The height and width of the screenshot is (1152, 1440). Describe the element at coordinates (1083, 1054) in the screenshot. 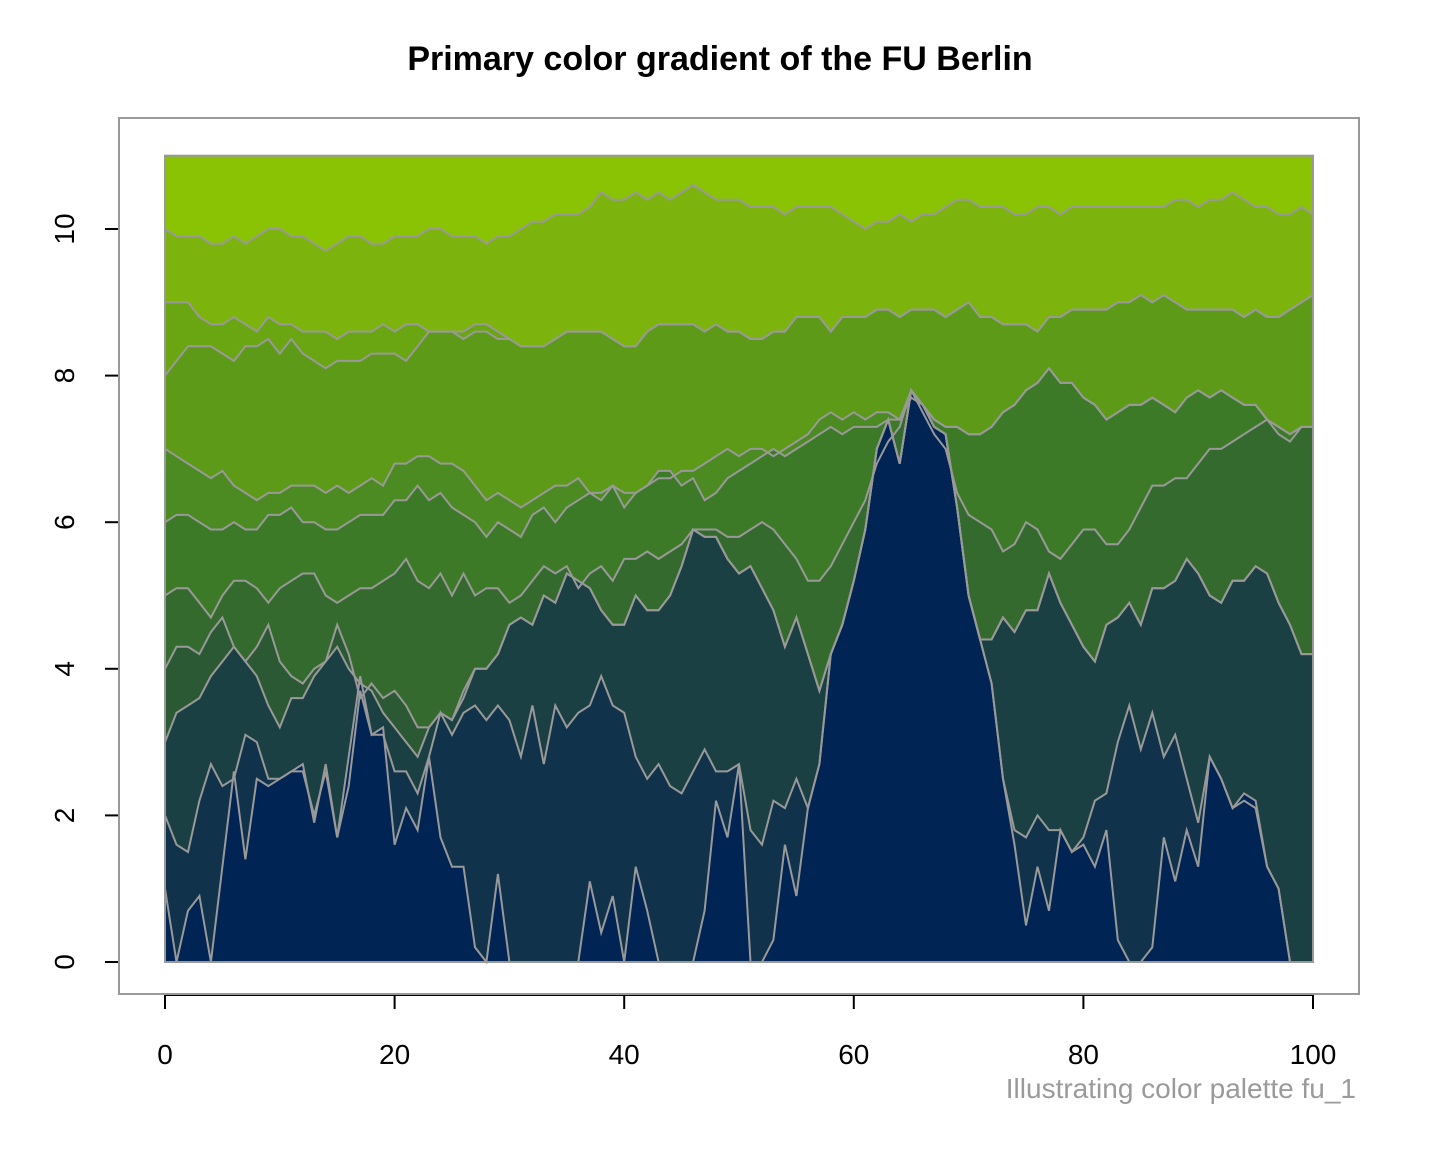

I see `x-tick-label: 80` at that location.